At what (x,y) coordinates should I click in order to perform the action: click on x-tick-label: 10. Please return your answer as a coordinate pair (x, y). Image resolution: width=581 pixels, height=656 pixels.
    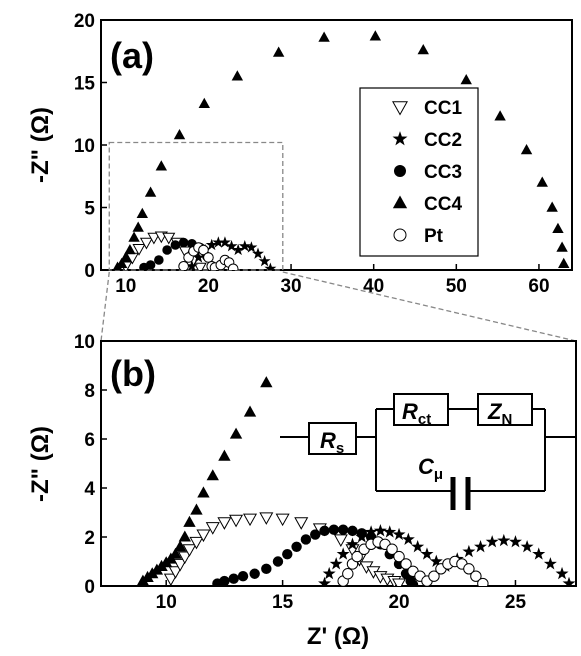
    Looking at the image, I should click on (166, 602).